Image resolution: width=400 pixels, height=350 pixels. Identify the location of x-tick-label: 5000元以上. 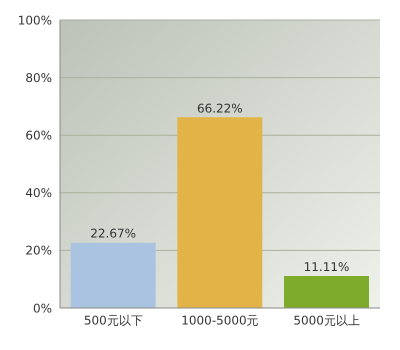
(326, 321).